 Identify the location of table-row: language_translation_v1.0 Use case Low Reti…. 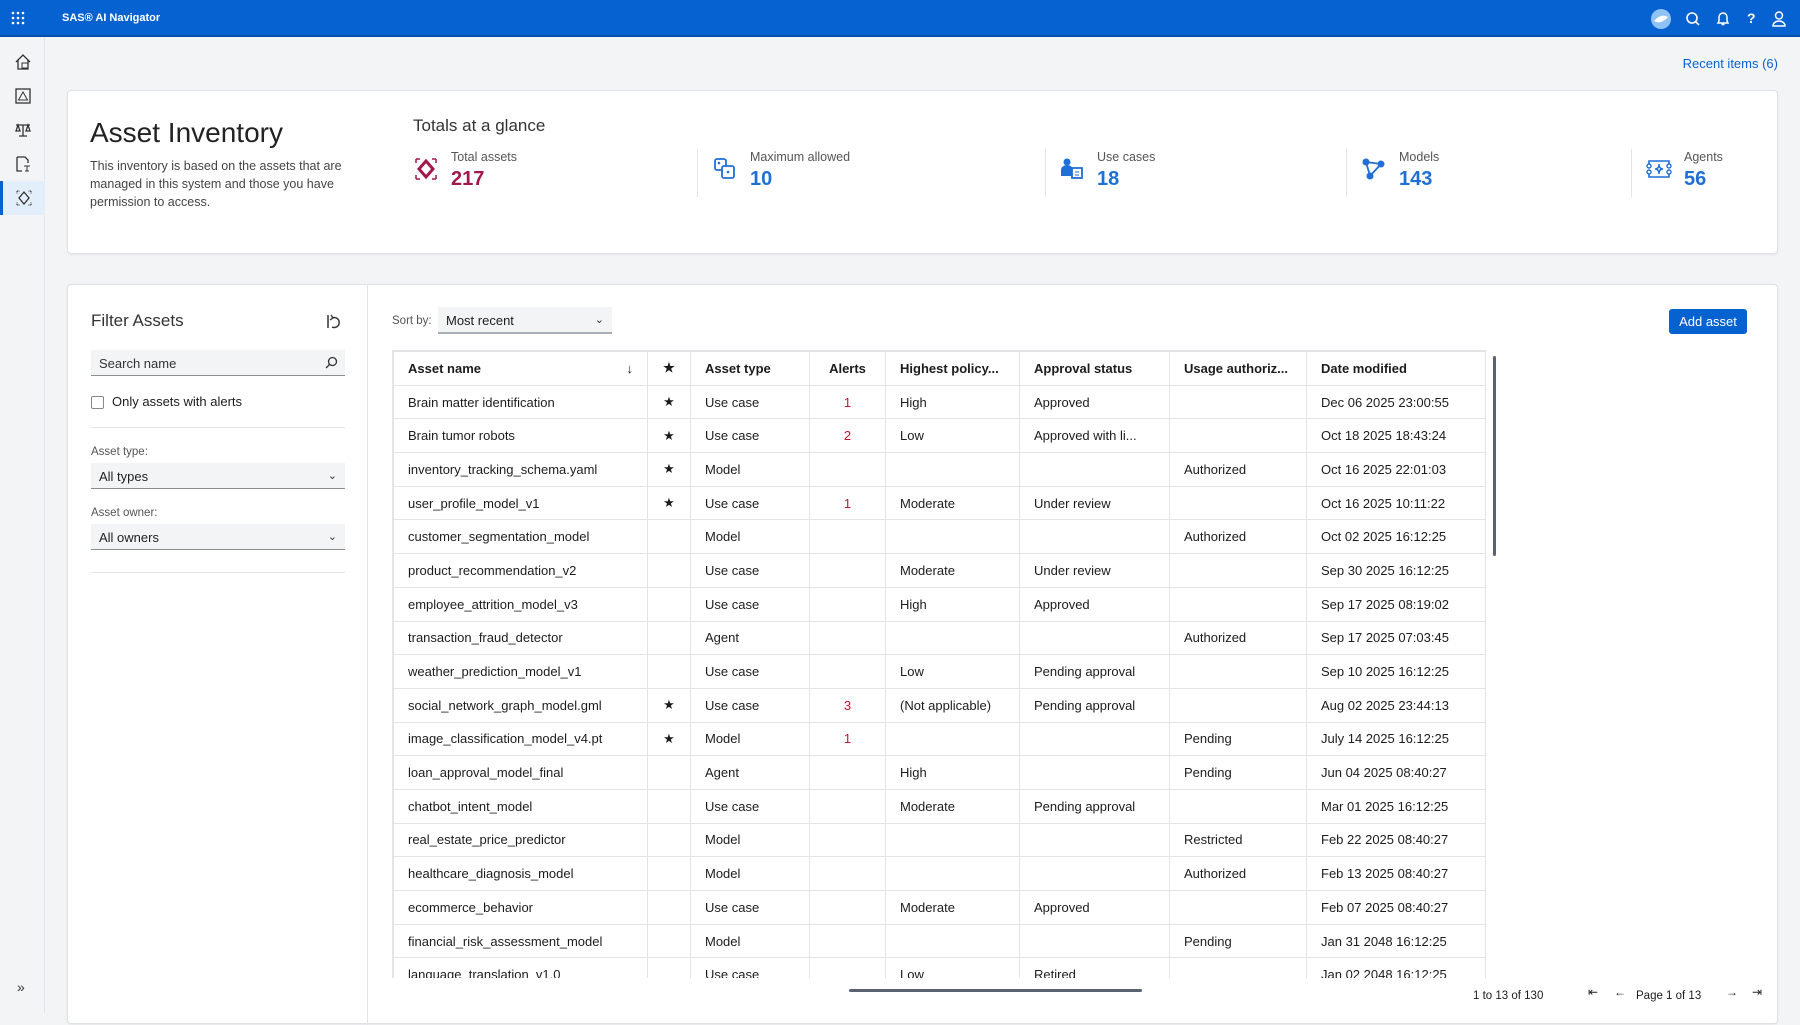
(939, 967).